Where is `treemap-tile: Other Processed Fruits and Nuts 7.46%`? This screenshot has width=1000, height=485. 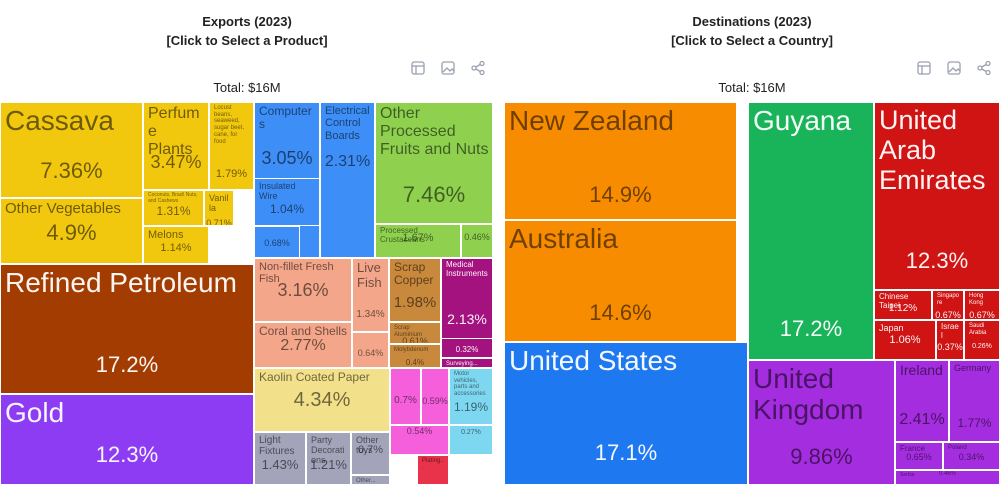
treemap-tile: Other Processed Fruits and Nuts 7.46% is located at coordinates (434, 163).